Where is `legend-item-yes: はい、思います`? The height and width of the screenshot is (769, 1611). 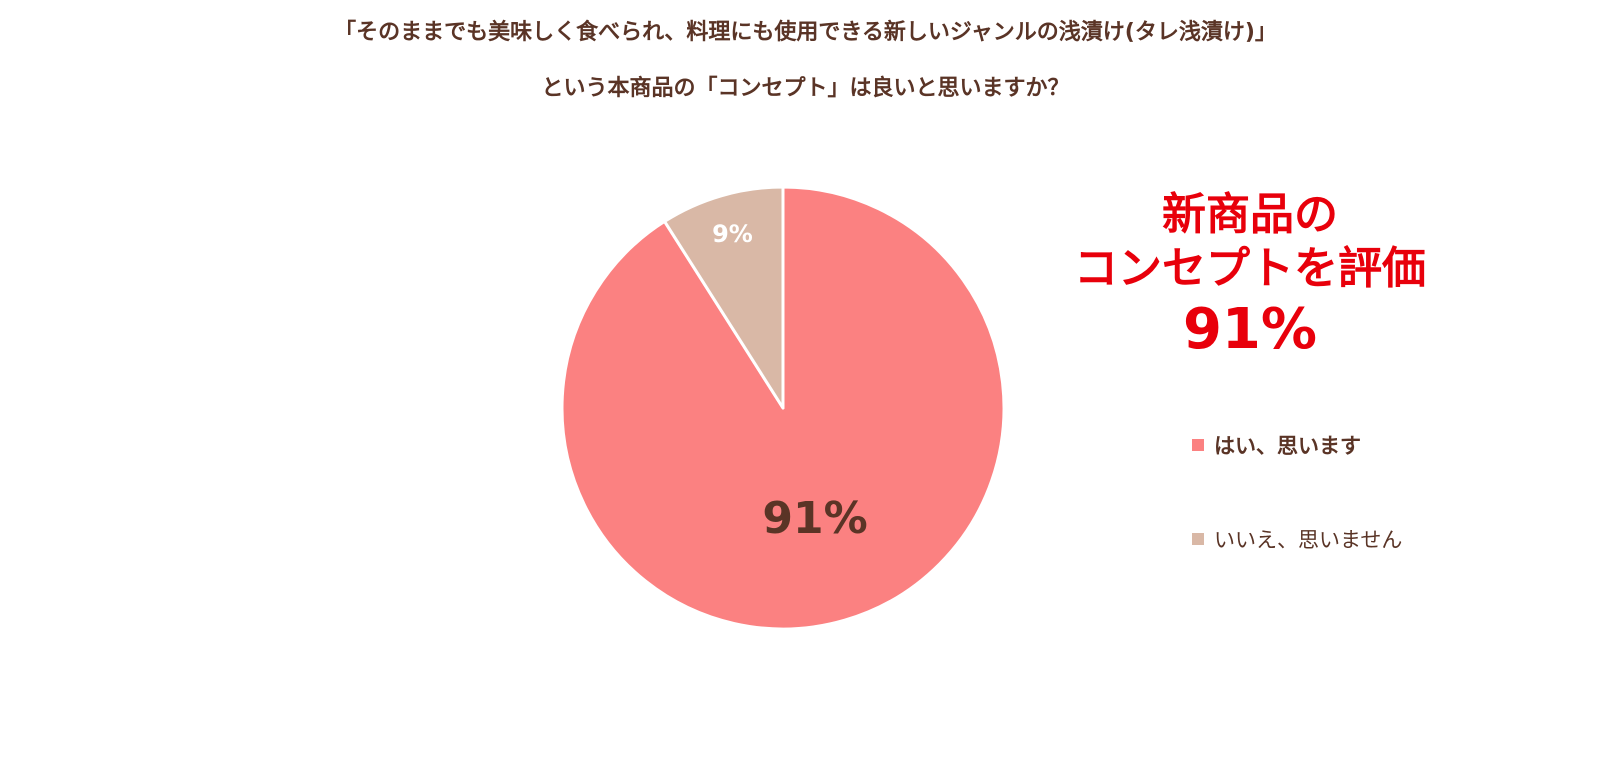
legend-item-yes: はい、思います is located at coordinates (1297, 445).